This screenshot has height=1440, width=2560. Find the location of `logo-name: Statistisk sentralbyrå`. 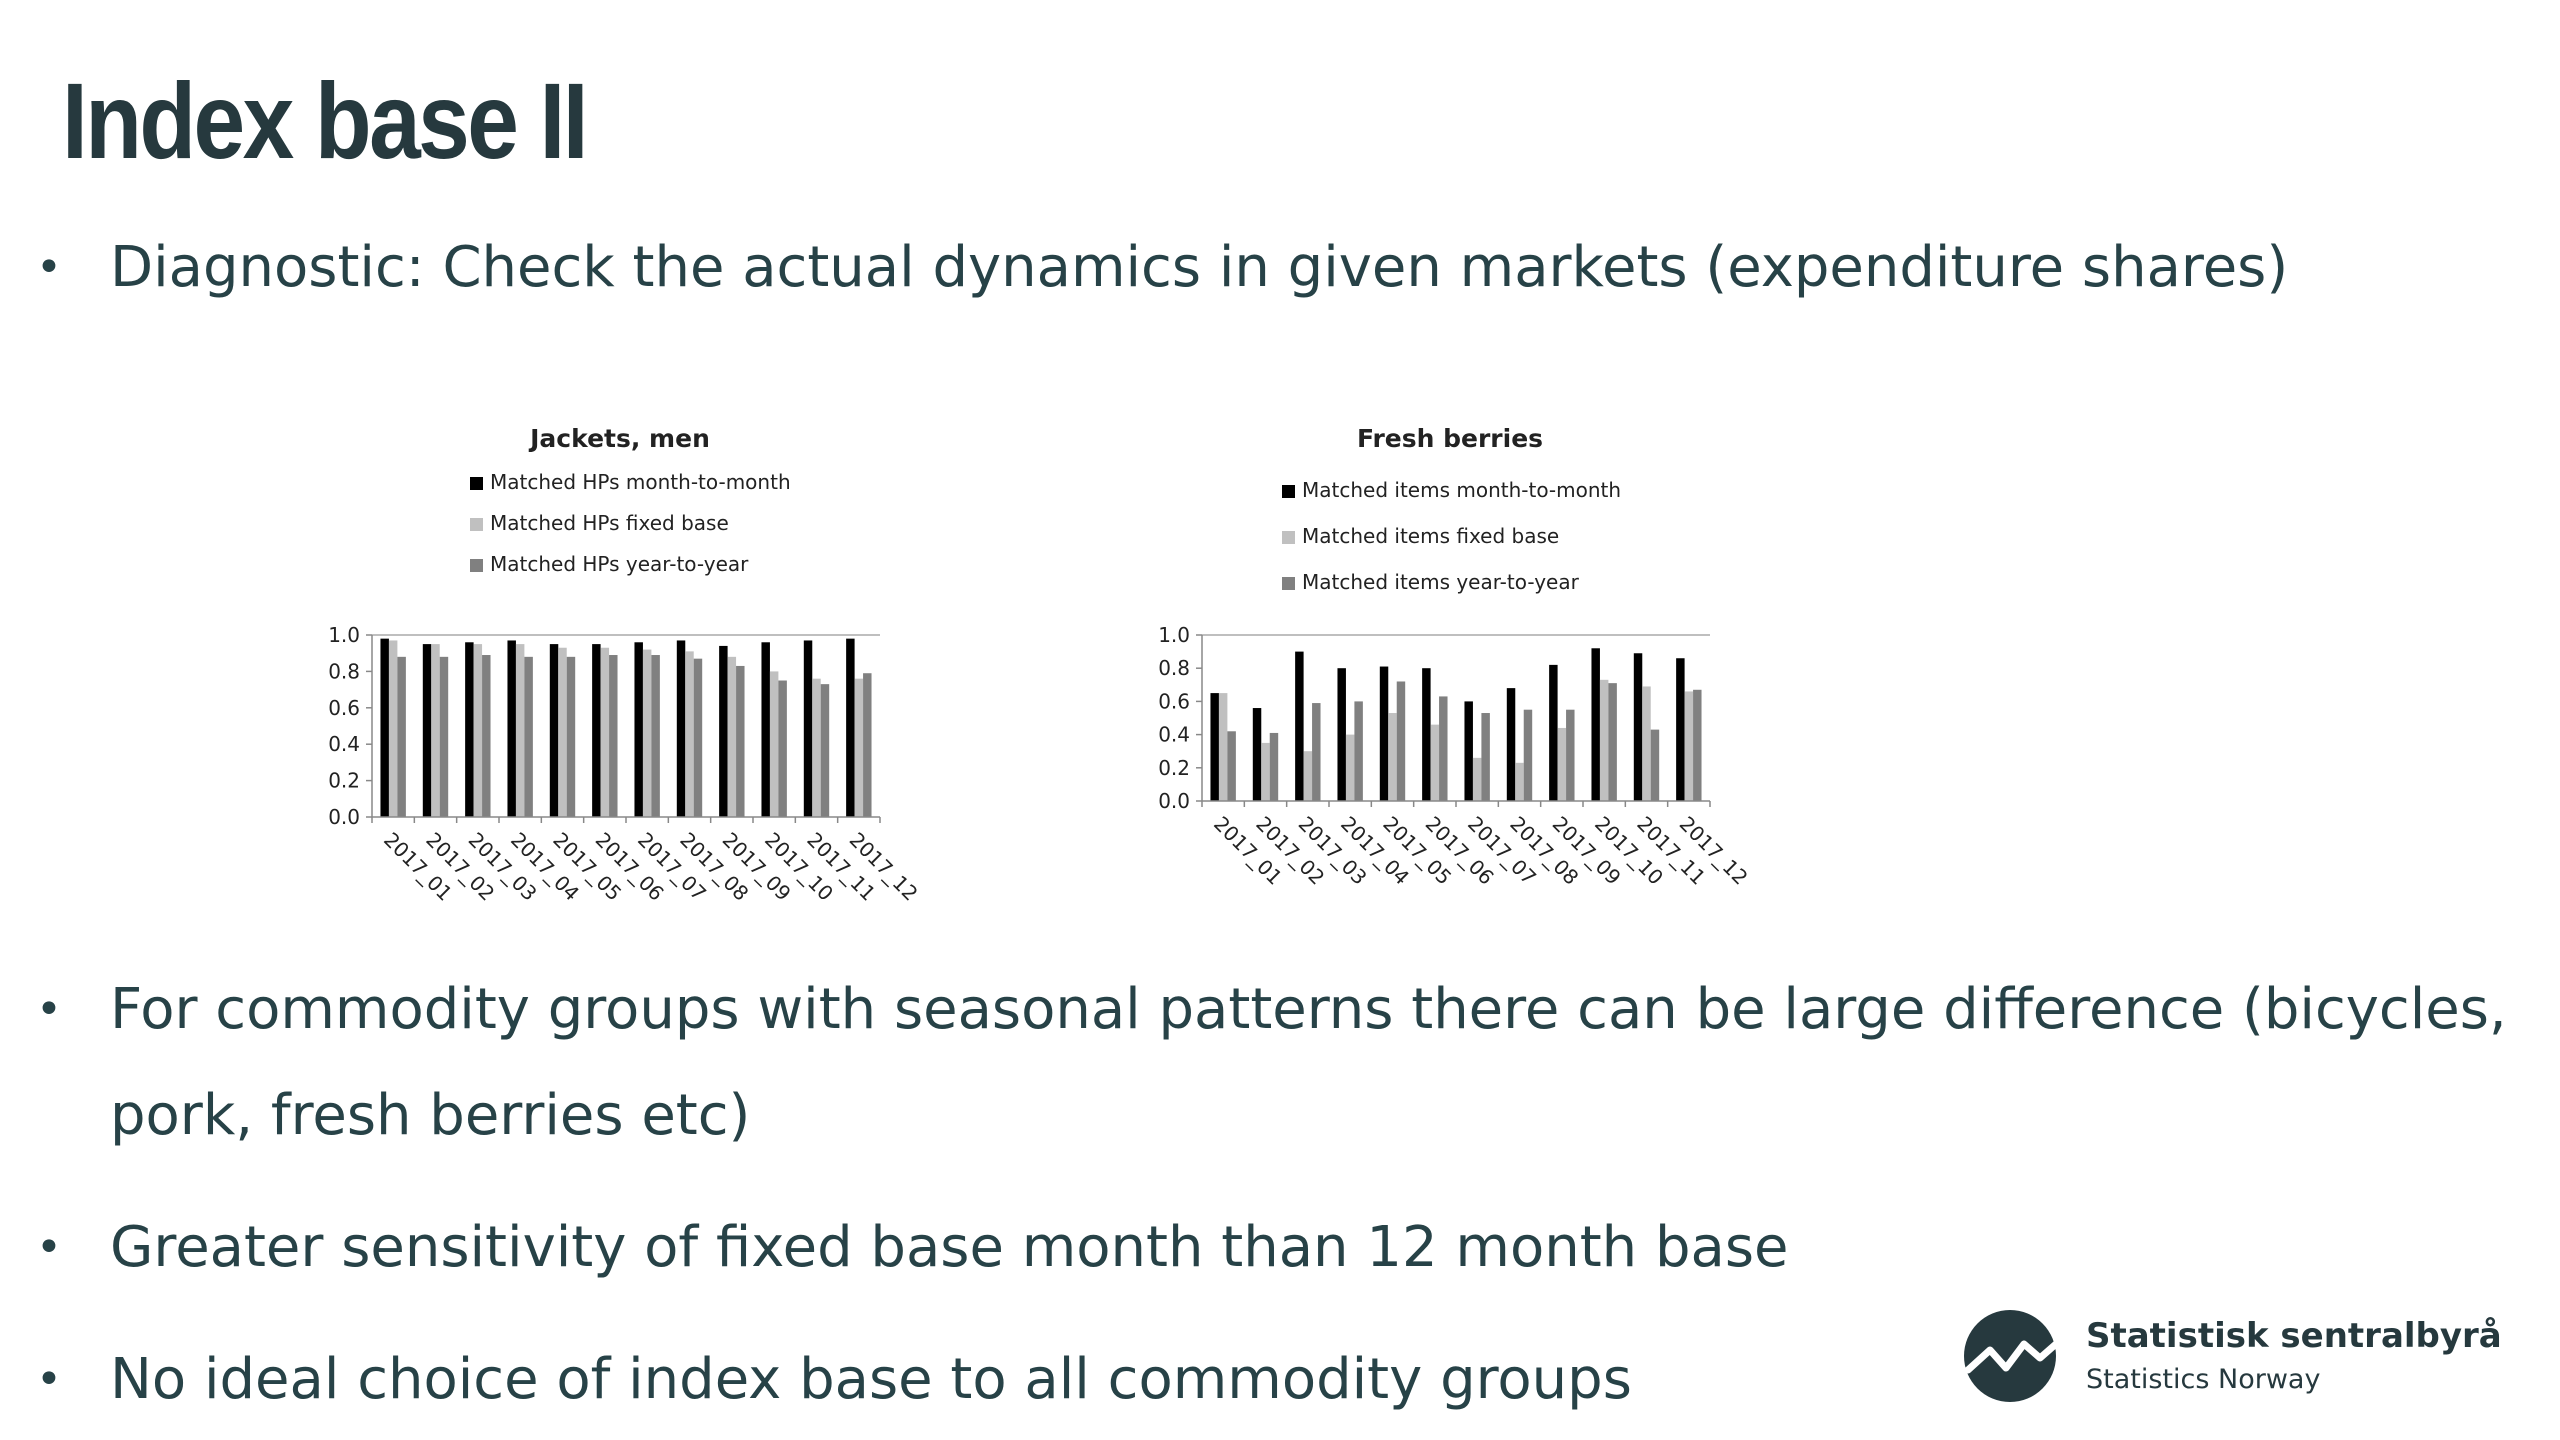

logo-name: Statistisk sentralbyrå is located at coordinates (2294, 1336).